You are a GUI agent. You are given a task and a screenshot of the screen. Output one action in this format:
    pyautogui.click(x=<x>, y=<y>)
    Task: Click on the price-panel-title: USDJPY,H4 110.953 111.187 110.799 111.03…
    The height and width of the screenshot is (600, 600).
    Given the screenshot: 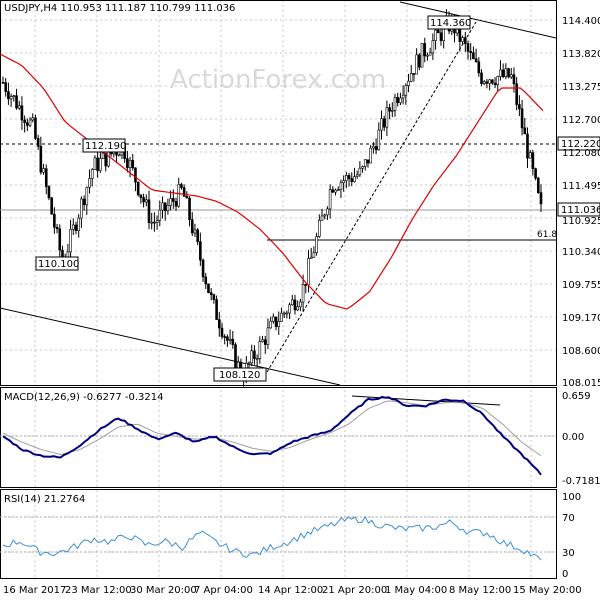 What is the action you would take?
    pyautogui.click(x=119, y=8)
    